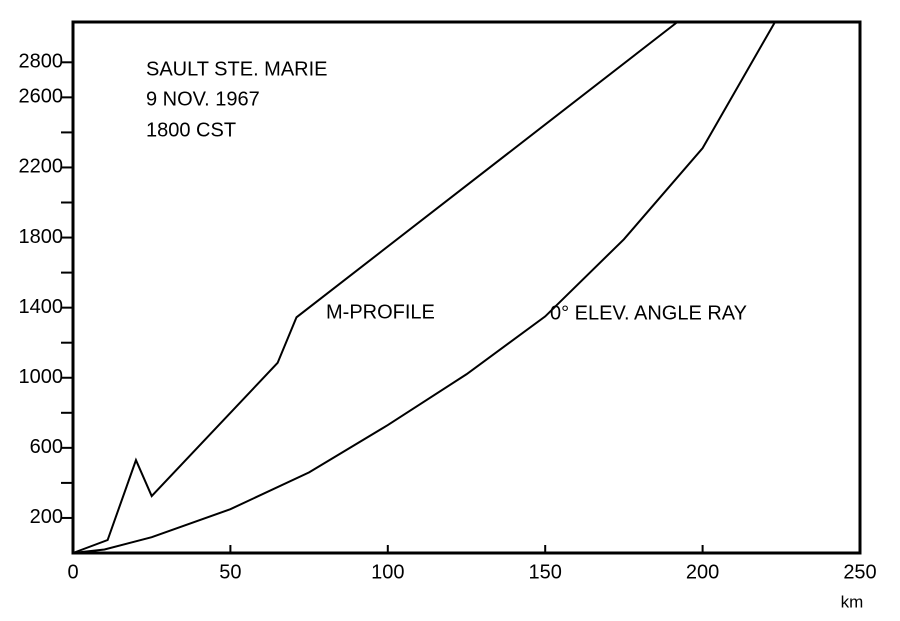 Image resolution: width=900 pixels, height=621 pixels. I want to click on x-tick-label: 250, so click(859, 572).